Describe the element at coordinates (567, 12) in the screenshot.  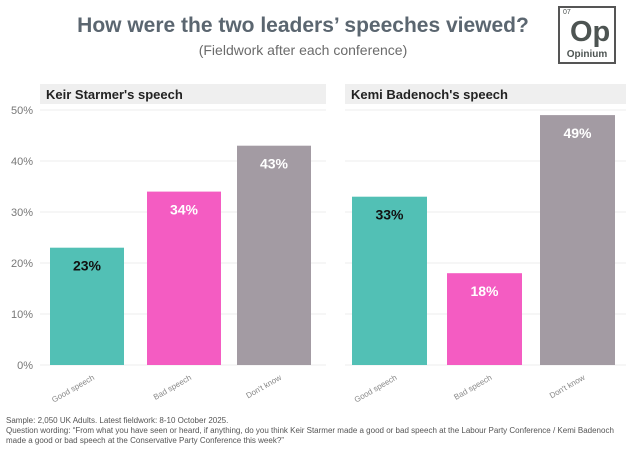
I see `logo-number: 07` at that location.